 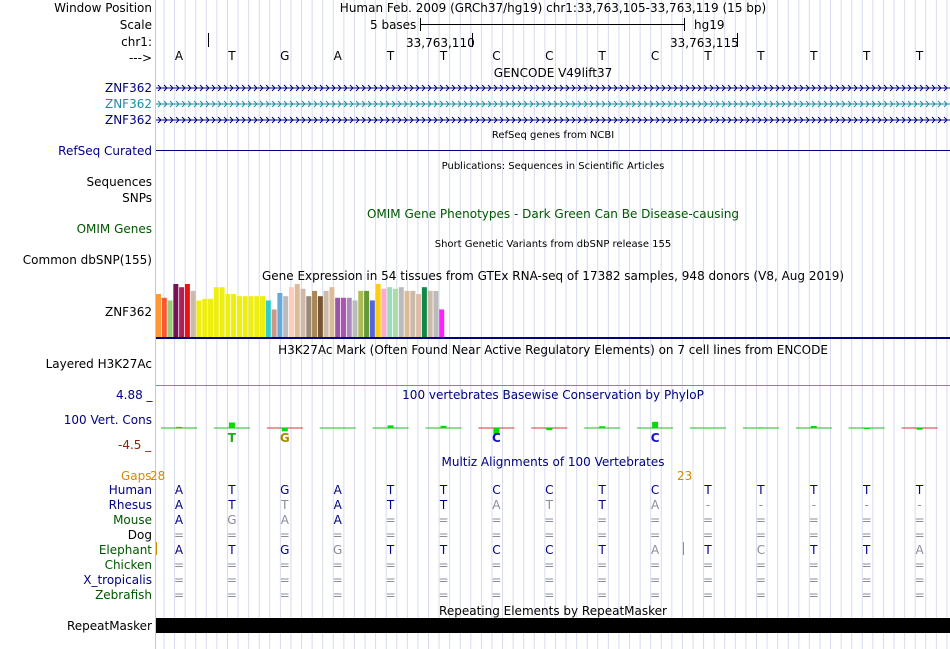 What do you see at coordinates (128, 120) in the screenshot?
I see `gencode-track-label-3: ZNF362` at bounding box center [128, 120].